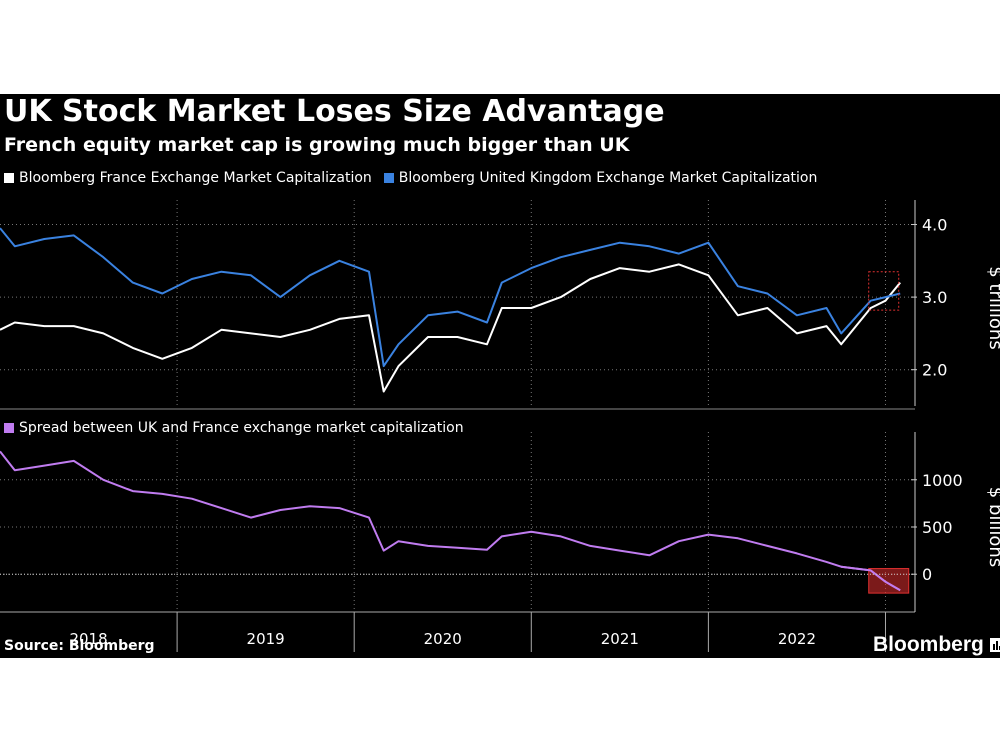 Image resolution: width=1000 pixels, height=750 pixels. Describe the element at coordinates (388, 178) in the screenshot. I see `legend-swatch-uk` at that location.